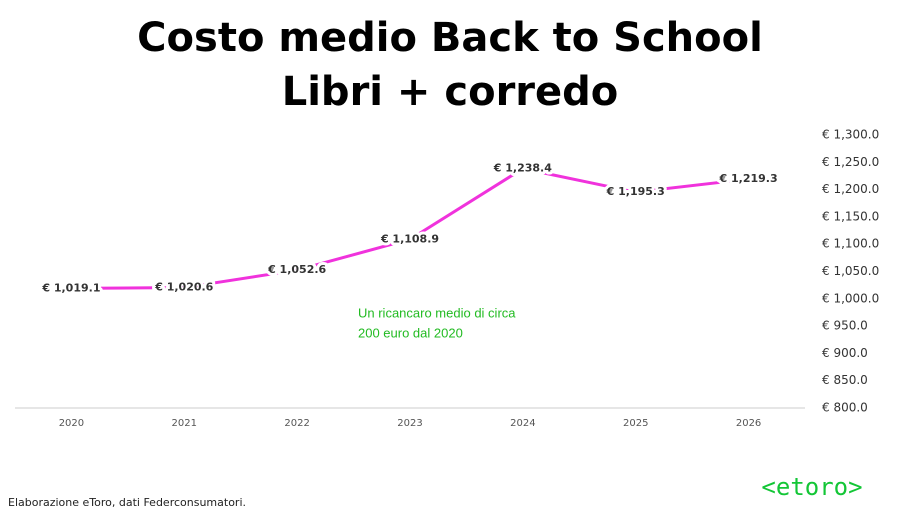 Image resolution: width=900 pixels, height=532 pixels. I want to click on annotation: Un ricancaro medio di circa, so click(437, 312).